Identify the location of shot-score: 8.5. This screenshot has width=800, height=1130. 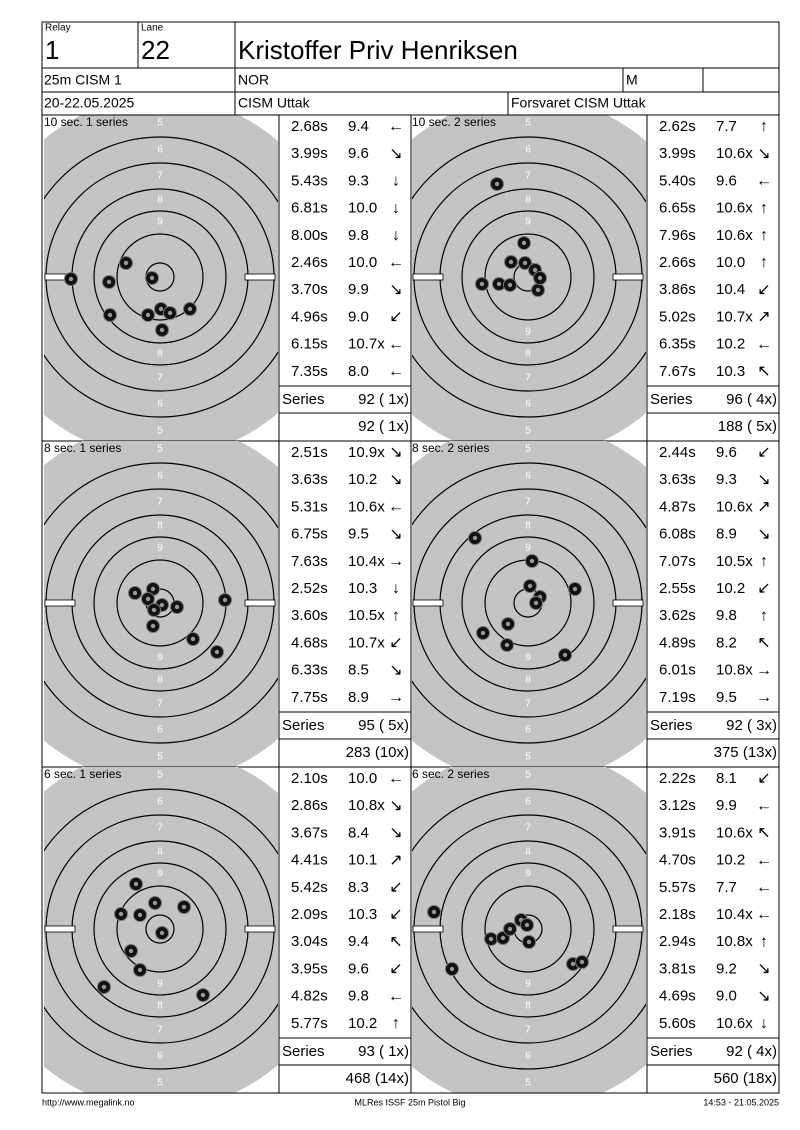
(358, 670).